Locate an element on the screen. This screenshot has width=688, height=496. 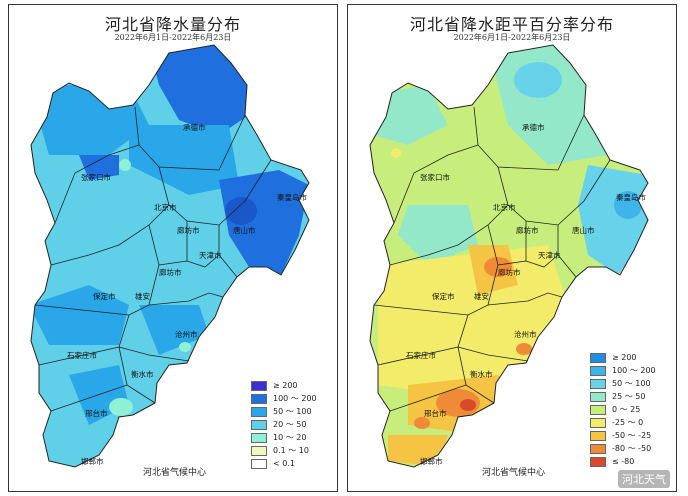
legend-item: 20 ～ 50 is located at coordinates (292, 424).